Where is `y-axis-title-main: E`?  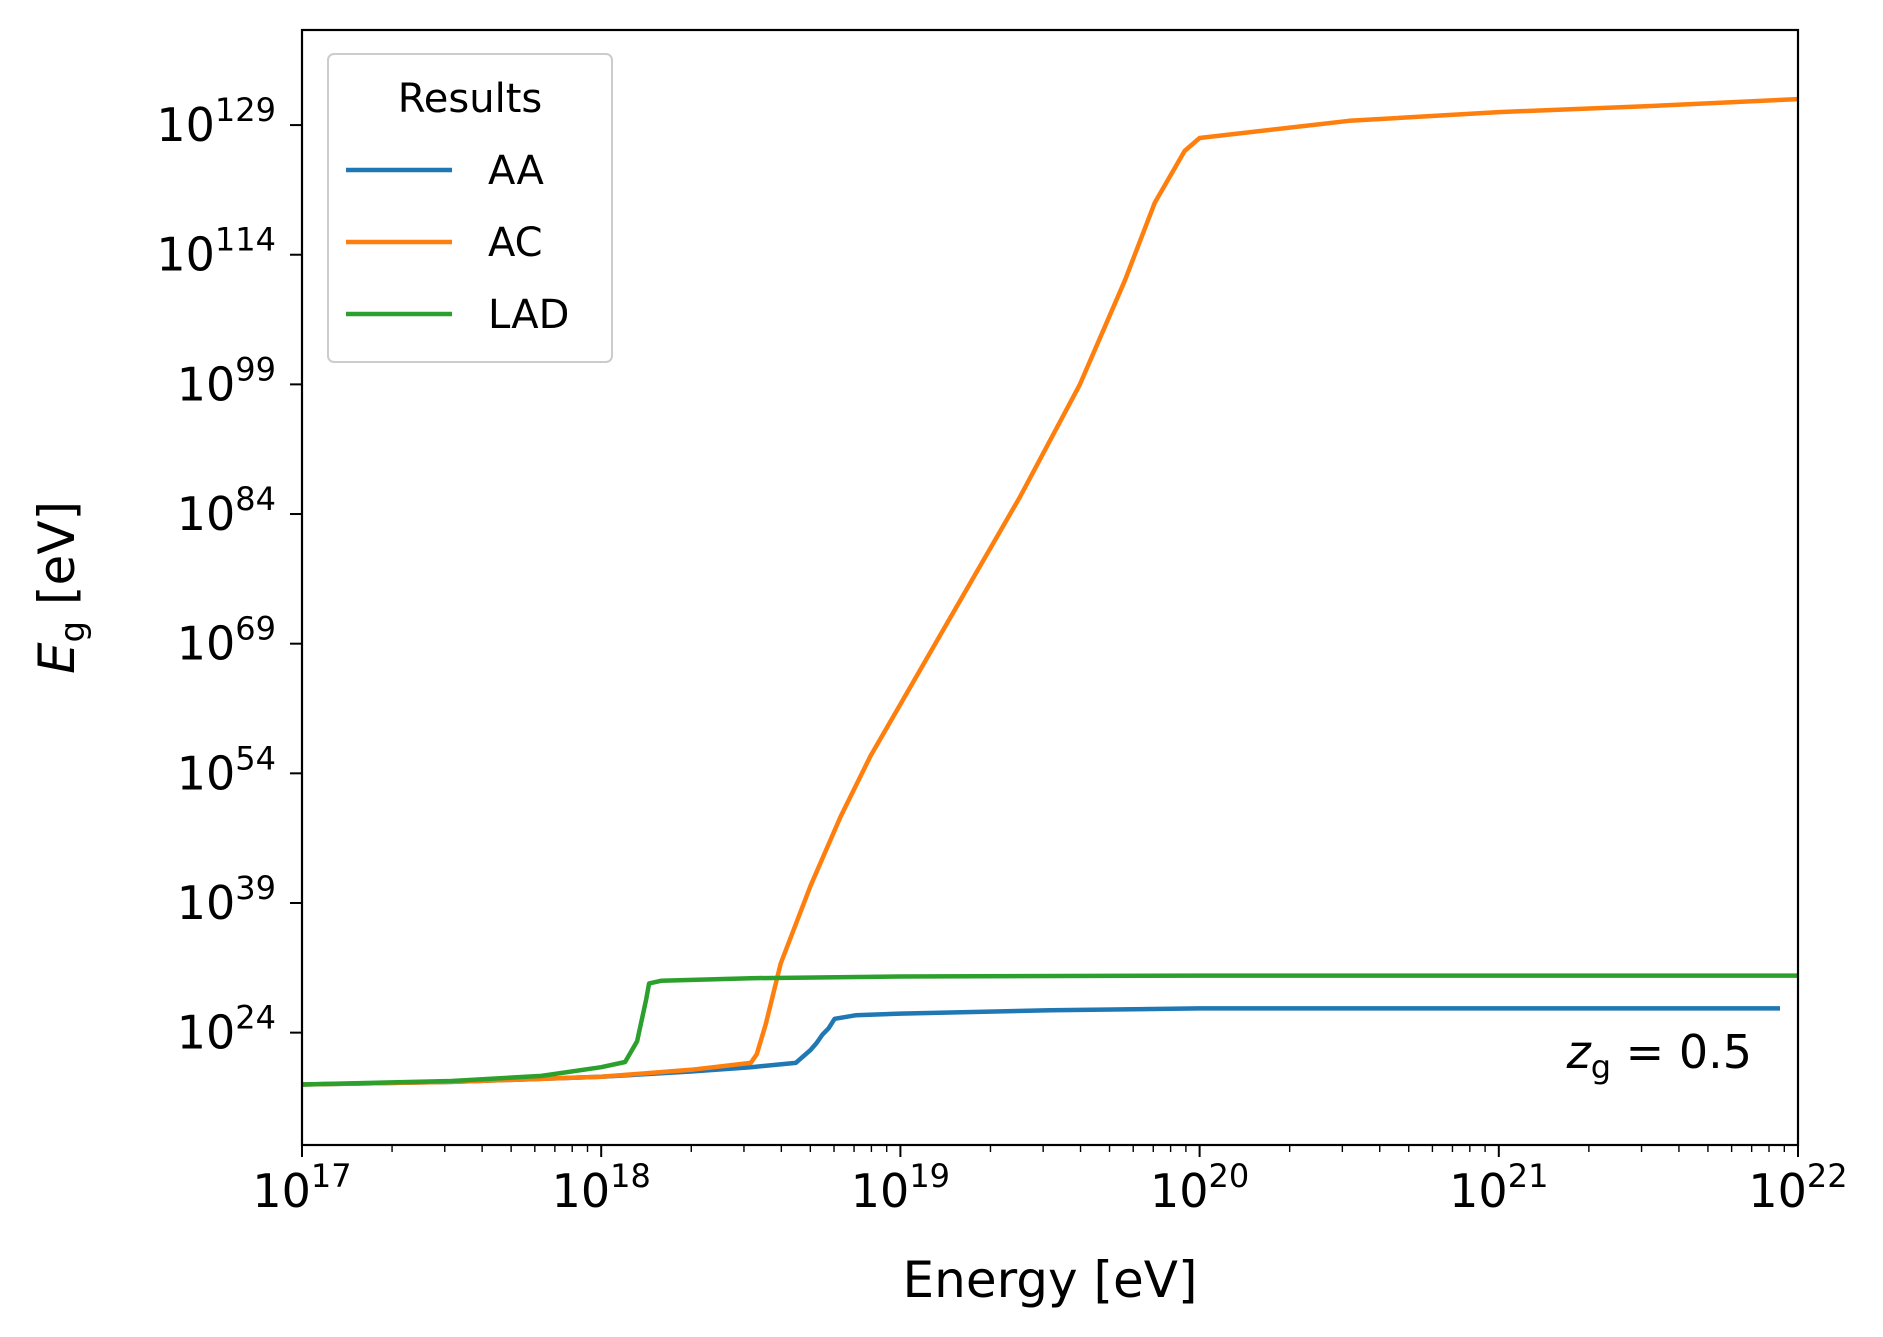
y-axis-title-main: E is located at coordinates (57, 658).